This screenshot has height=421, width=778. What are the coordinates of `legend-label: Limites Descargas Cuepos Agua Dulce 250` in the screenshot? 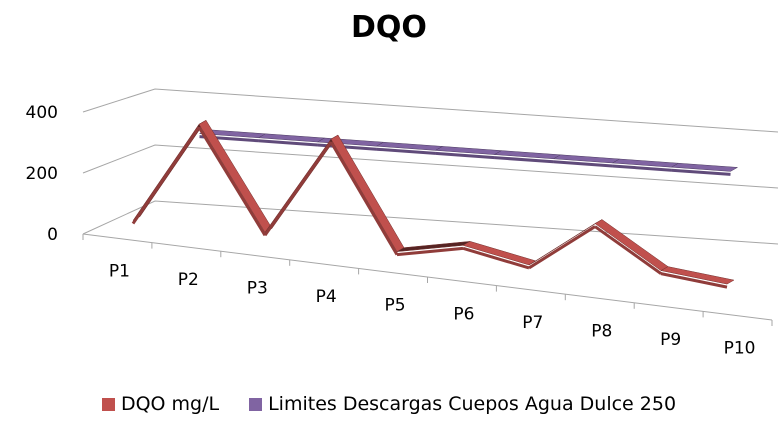 It's located at (472, 404).